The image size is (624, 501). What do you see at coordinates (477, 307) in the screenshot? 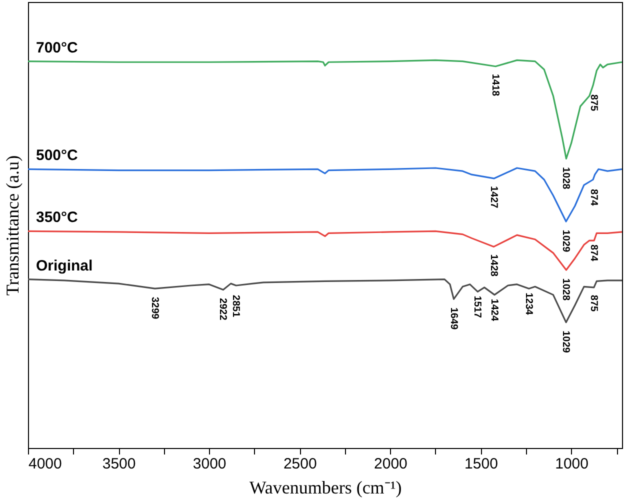
I see `annotation: 1517` at bounding box center [477, 307].